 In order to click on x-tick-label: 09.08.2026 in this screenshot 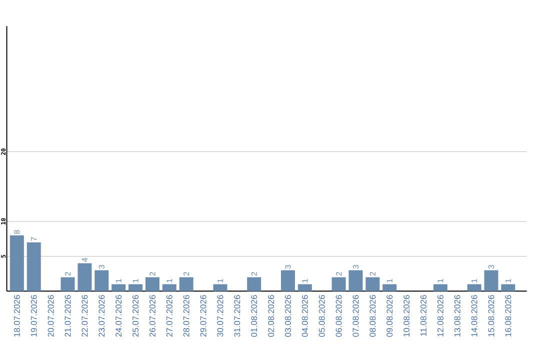, I will do `click(389, 316)`.